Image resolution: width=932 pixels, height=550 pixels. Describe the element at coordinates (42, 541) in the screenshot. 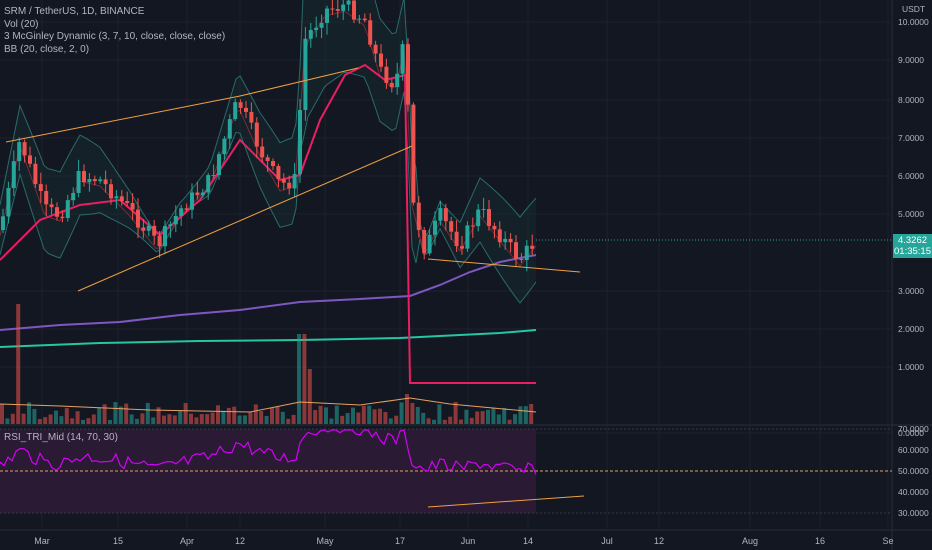

I see `time-axis-label: Mar` at that location.